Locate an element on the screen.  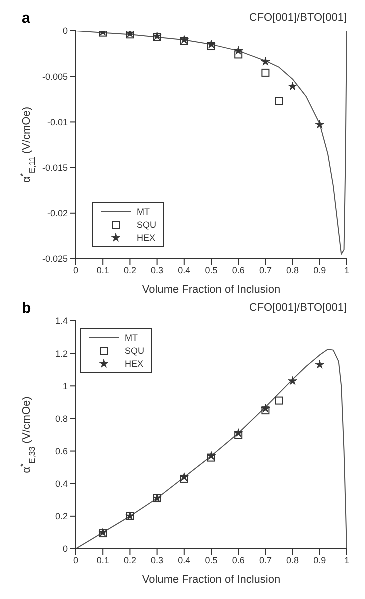
y-tick-label: -0.015 is located at coordinates (55, 167).